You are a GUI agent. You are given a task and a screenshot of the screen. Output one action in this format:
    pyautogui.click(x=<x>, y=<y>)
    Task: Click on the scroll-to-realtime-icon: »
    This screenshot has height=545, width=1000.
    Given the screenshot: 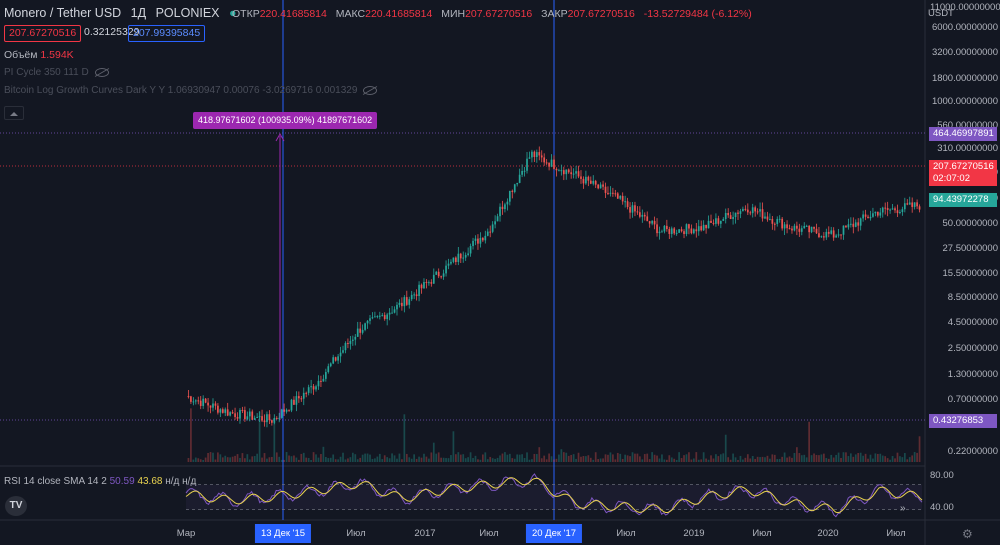 What is the action you would take?
    pyautogui.click(x=903, y=508)
    